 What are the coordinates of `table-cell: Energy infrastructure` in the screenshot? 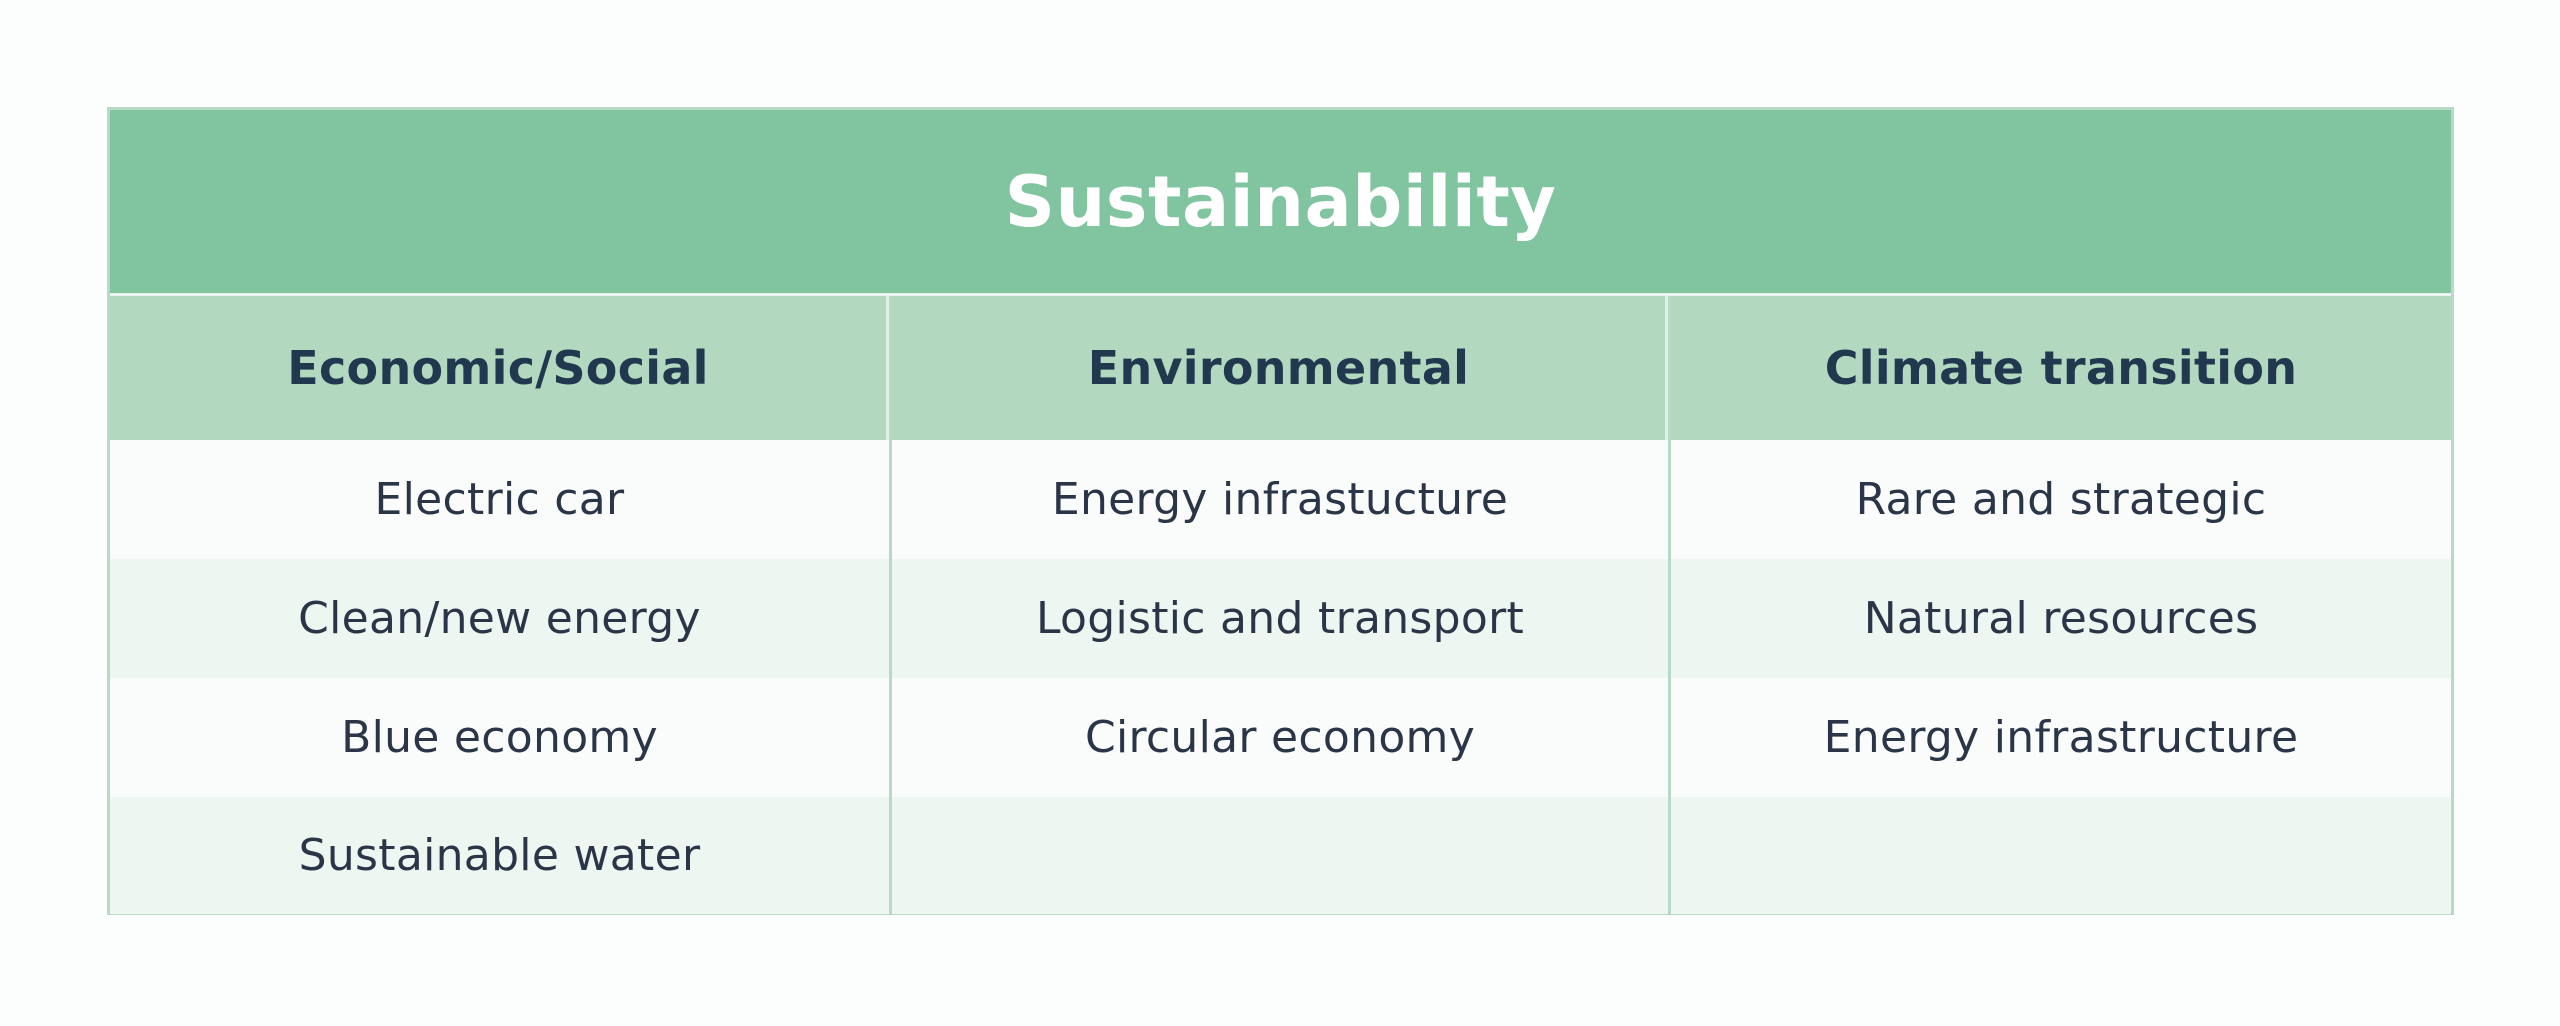 It's located at (2061, 737).